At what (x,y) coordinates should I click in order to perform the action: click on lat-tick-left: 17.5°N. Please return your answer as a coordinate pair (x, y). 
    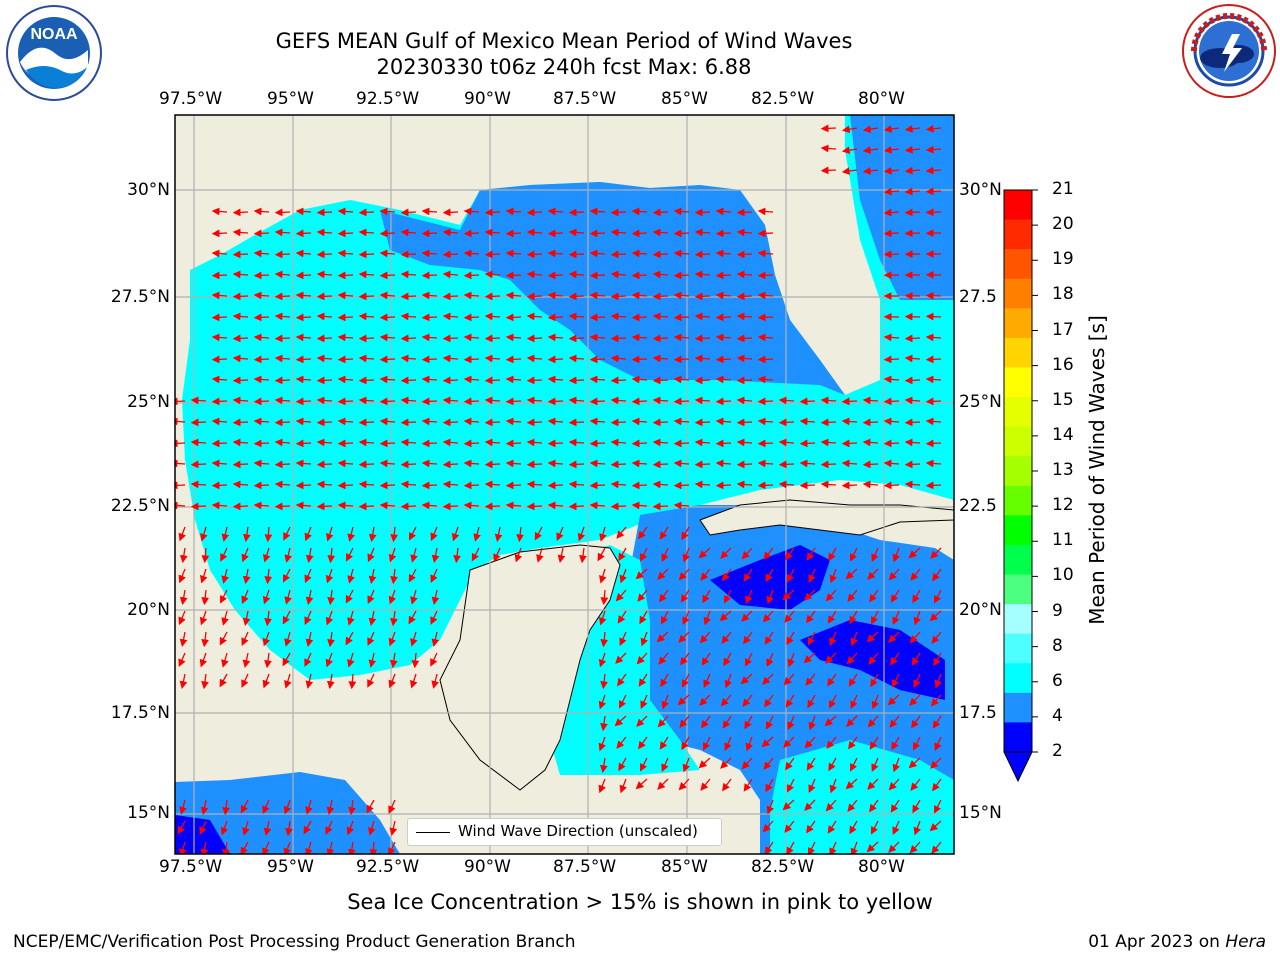
    Looking at the image, I should click on (140, 713).